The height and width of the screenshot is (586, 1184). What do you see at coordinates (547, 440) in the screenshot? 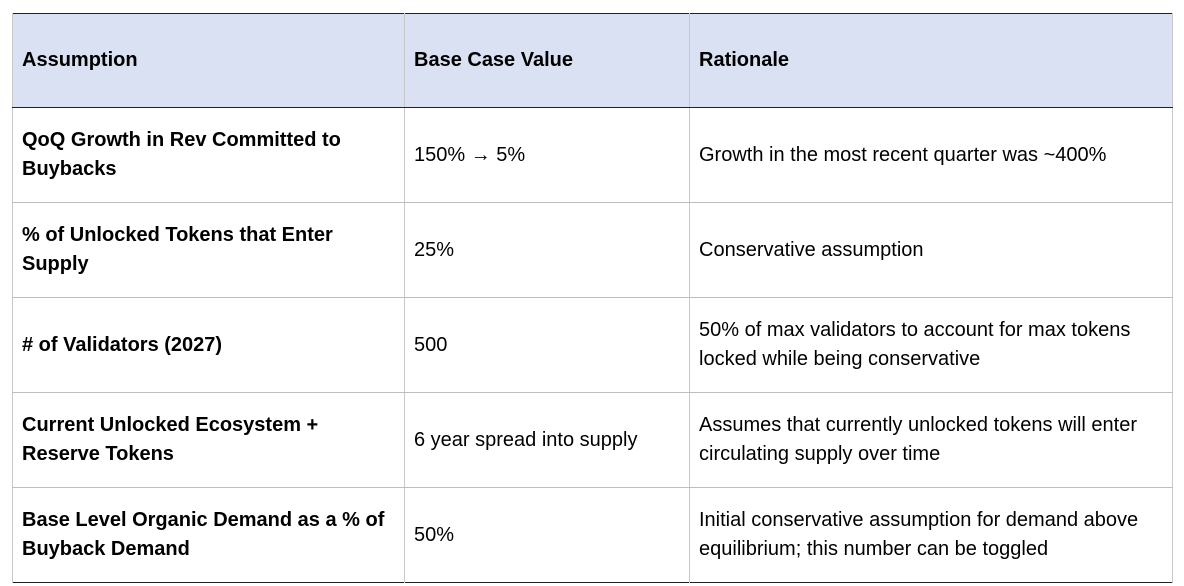
I see `base-case-value-cell: 6 year spread into supply` at bounding box center [547, 440].